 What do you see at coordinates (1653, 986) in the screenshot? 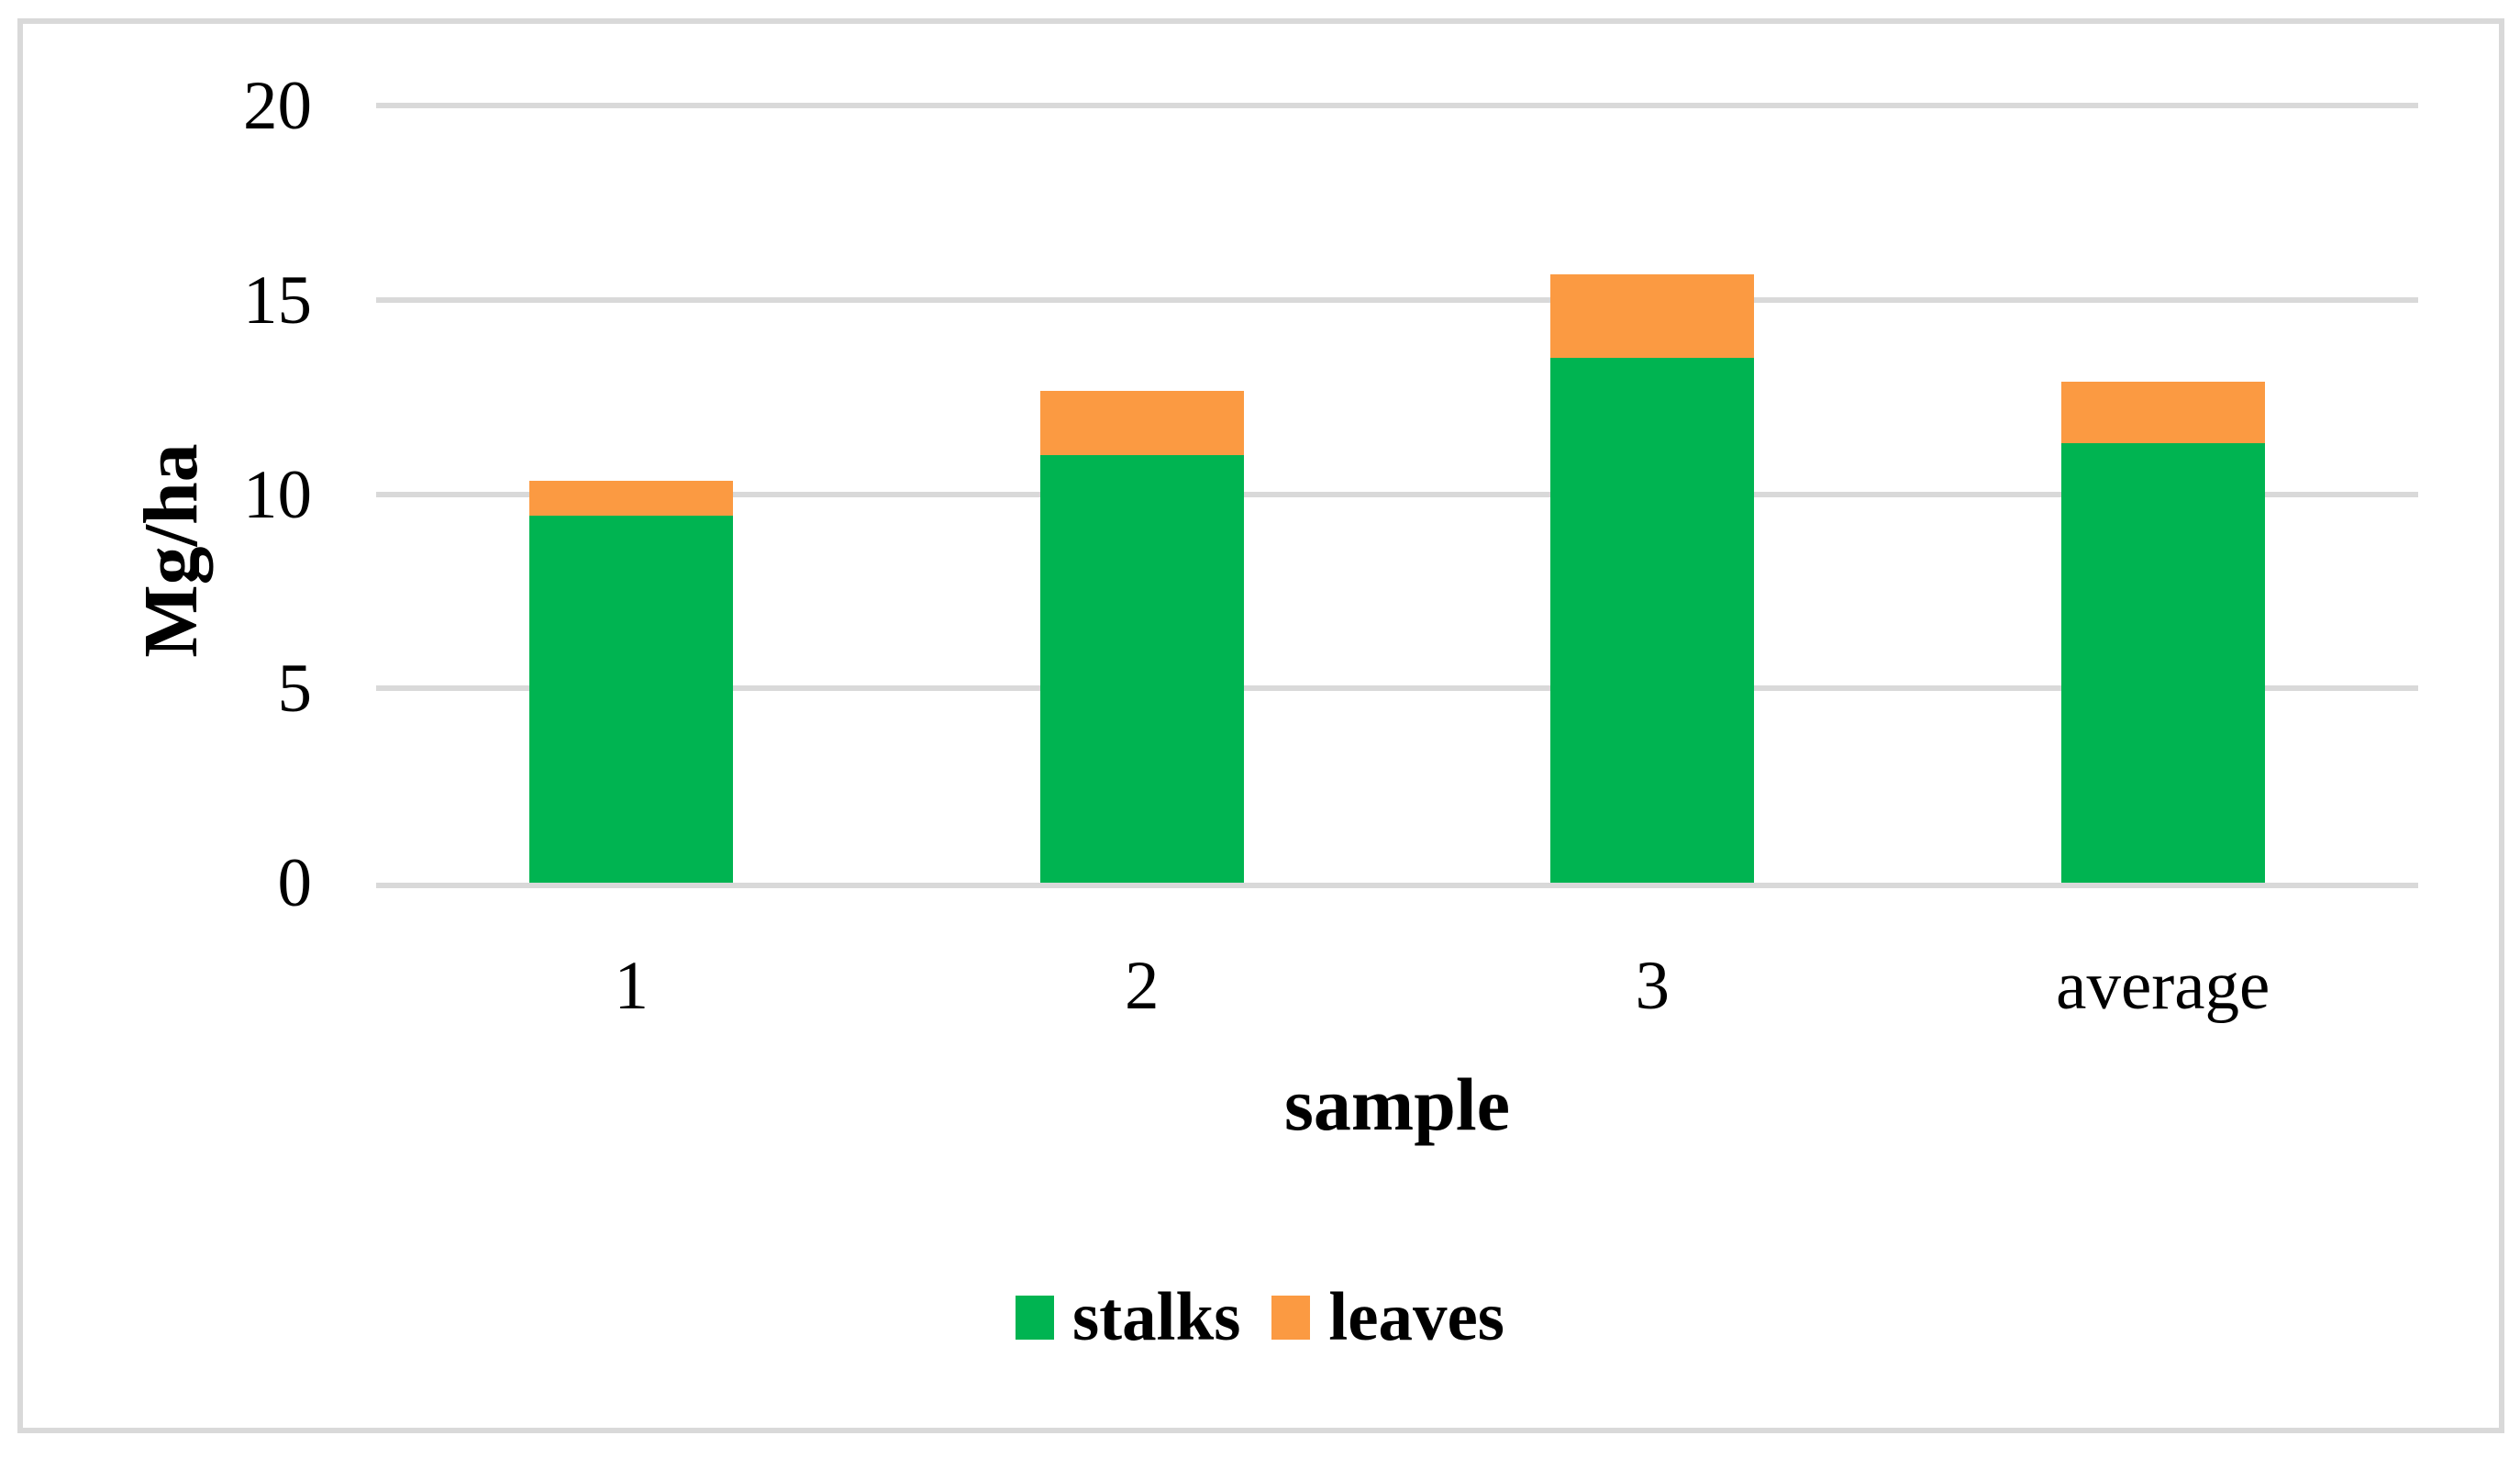
I see `x-category-label-3: 3` at bounding box center [1653, 986].